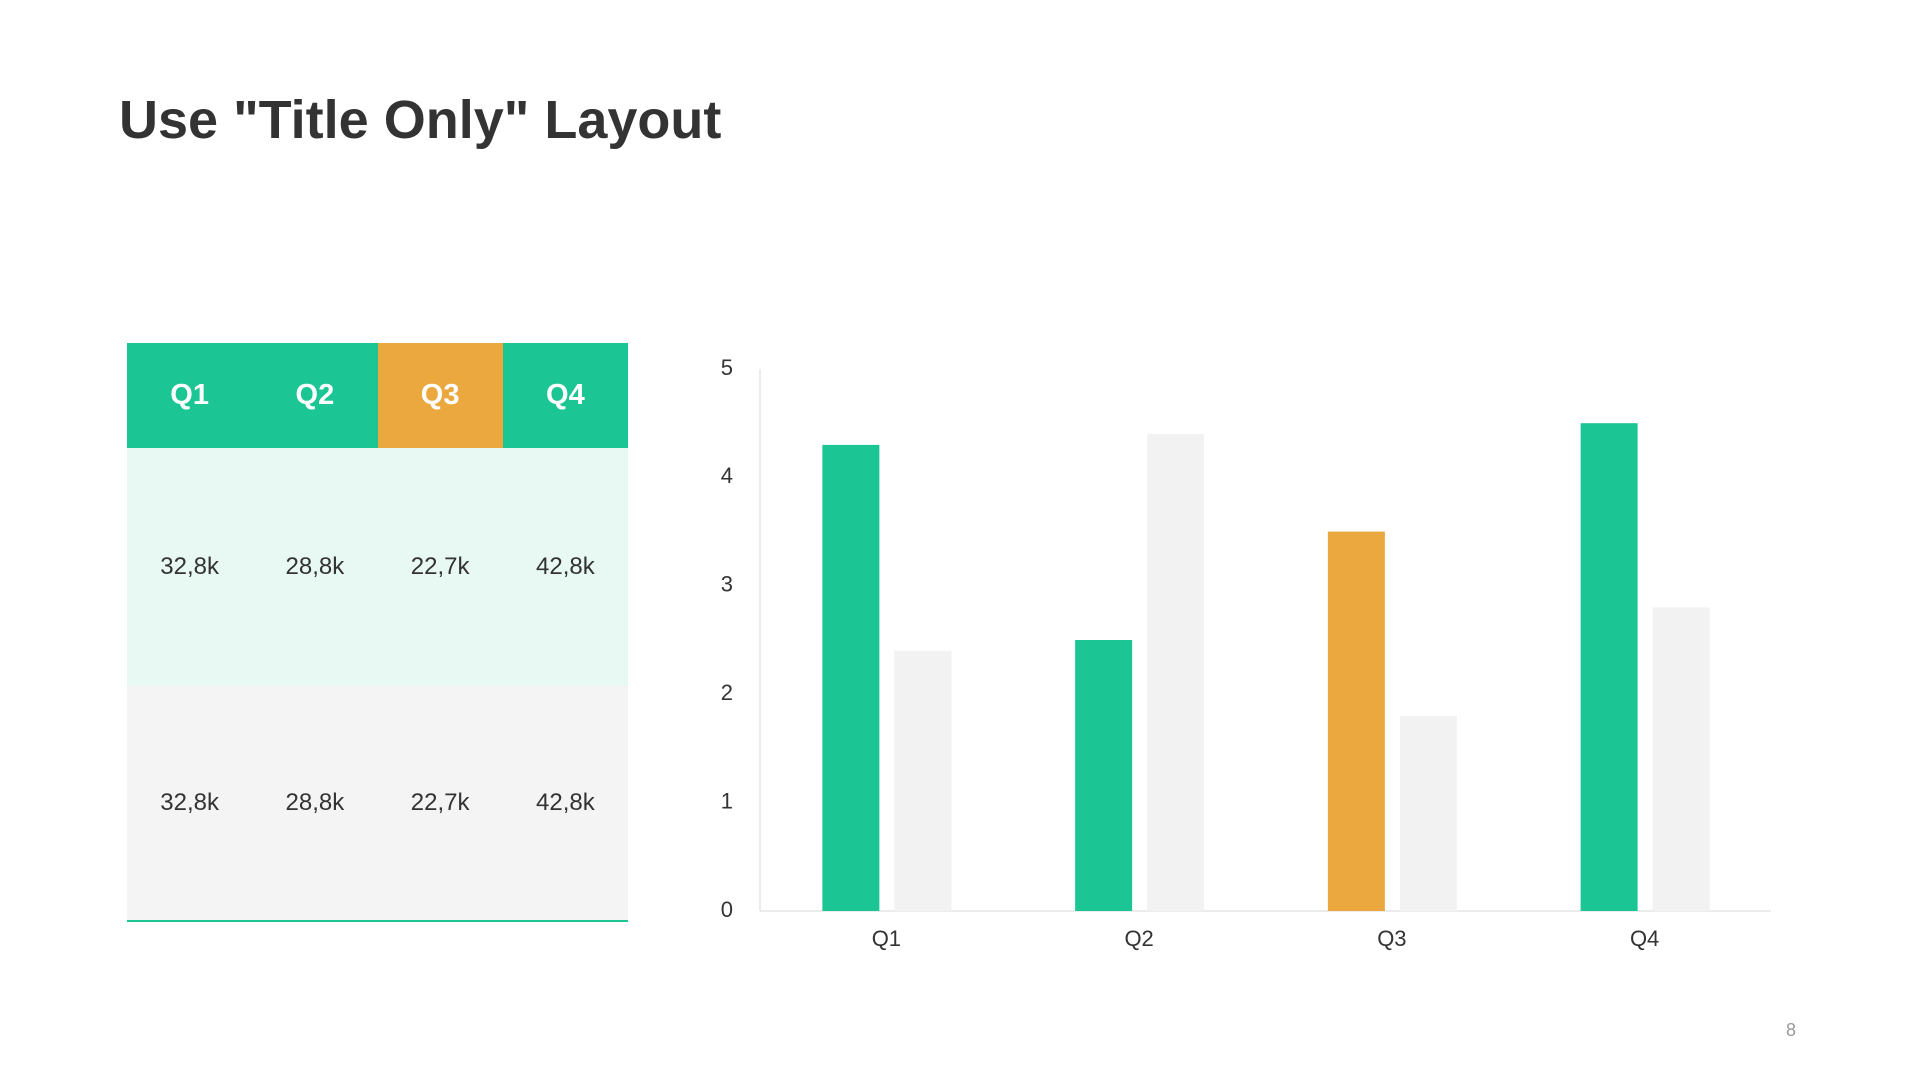  I want to click on slide-title: Use "Title Only" Layout, so click(420, 120).